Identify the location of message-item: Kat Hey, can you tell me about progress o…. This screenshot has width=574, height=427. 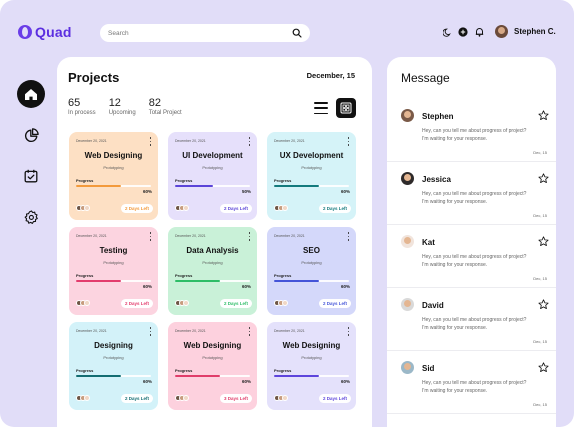
(471, 256).